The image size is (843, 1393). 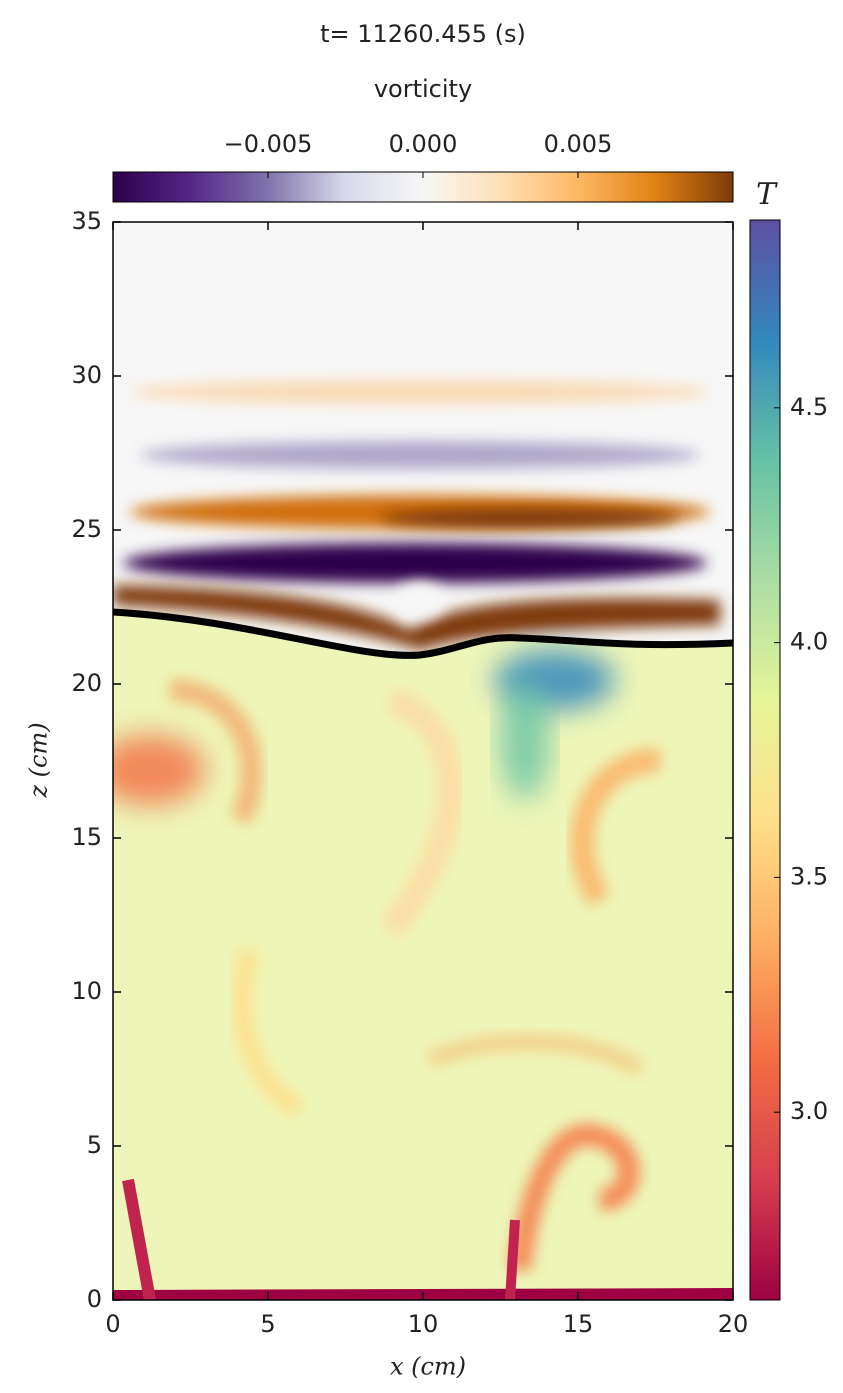 What do you see at coordinates (94, 1299) in the screenshot?
I see `y-tick-label: 0` at bounding box center [94, 1299].